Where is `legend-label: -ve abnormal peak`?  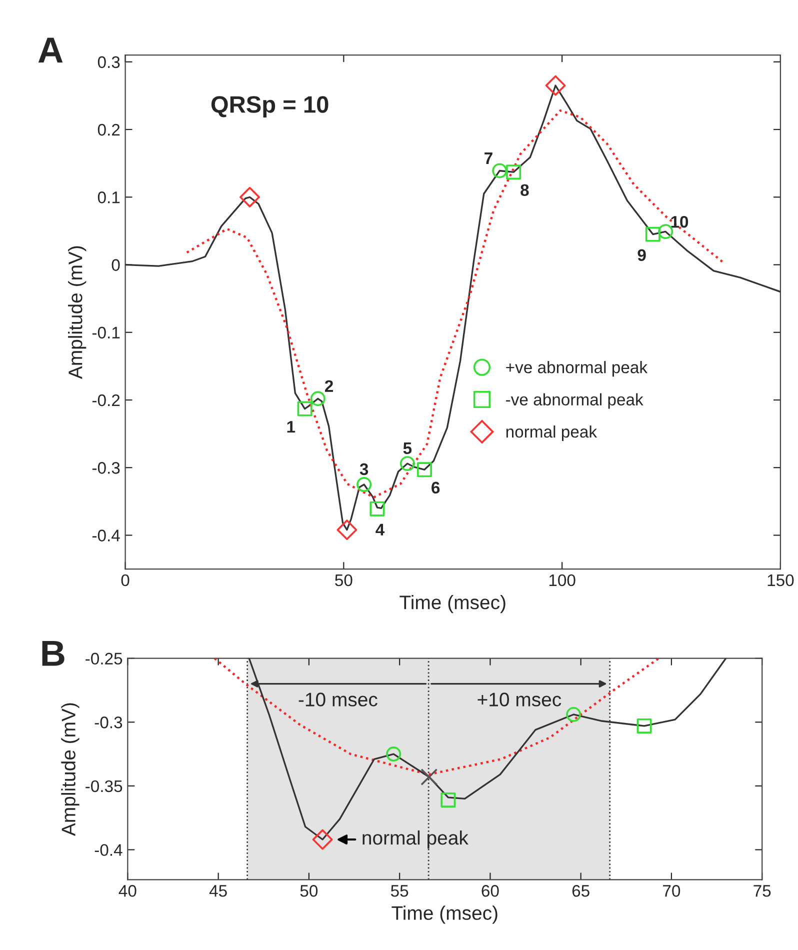
legend-label: -ve abnormal peak is located at coordinates (575, 401).